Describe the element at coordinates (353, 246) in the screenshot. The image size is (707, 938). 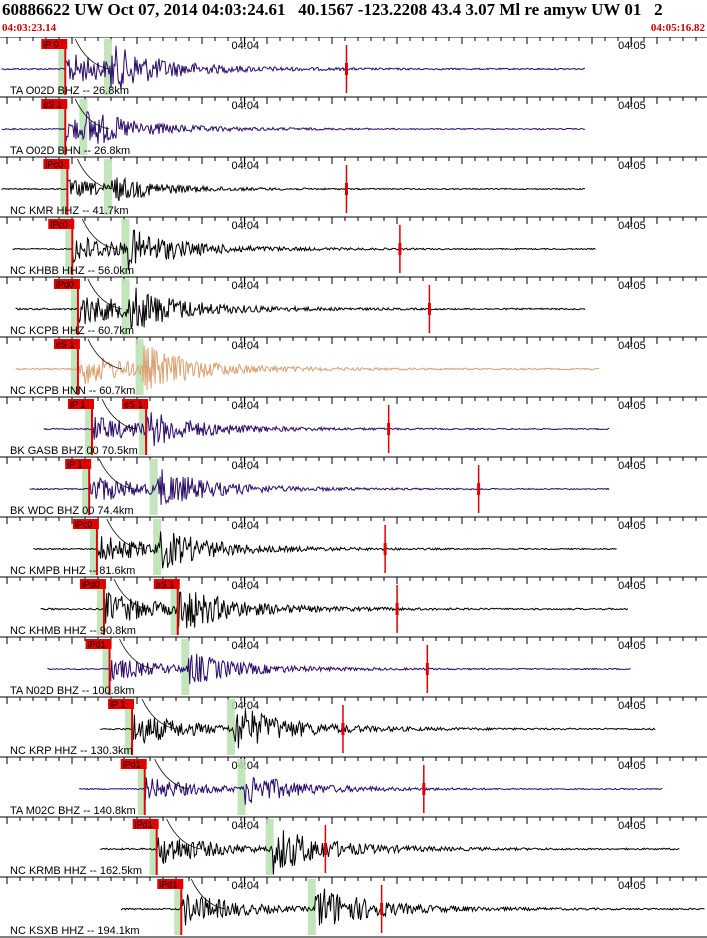
I see `trace-panel: 04:04 04:05 iPc0 NC KHBB HHZ -- 56.0km` at that location.